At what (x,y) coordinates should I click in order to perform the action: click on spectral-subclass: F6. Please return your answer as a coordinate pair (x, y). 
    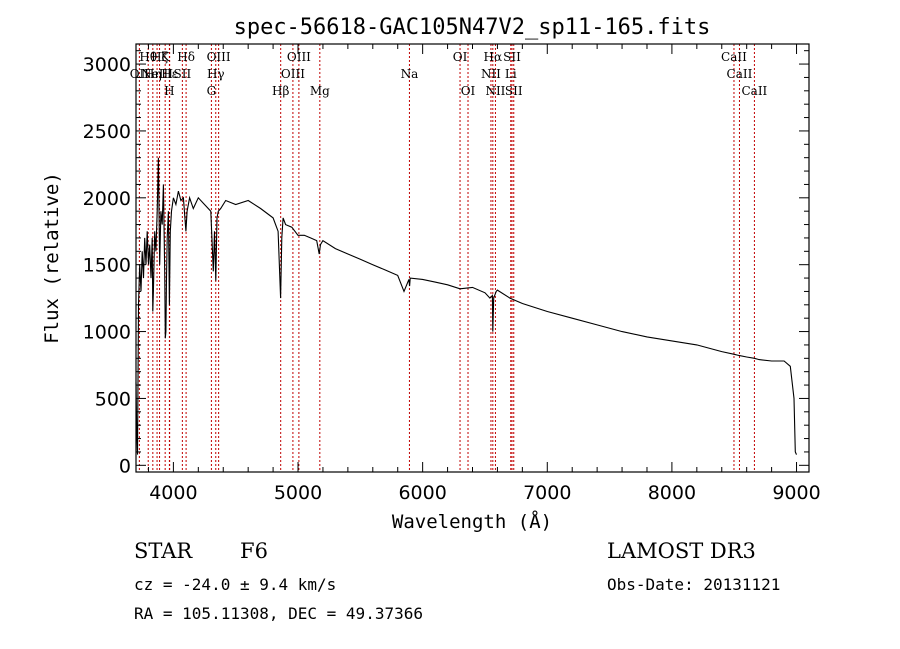
    Looking at the image, I should click on (254, 551).